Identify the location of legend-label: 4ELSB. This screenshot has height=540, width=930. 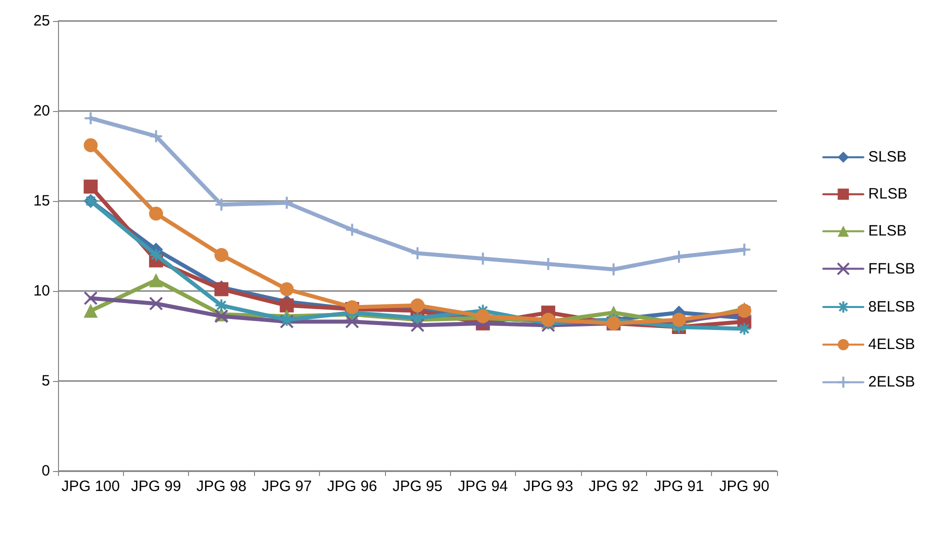
(892, 345).